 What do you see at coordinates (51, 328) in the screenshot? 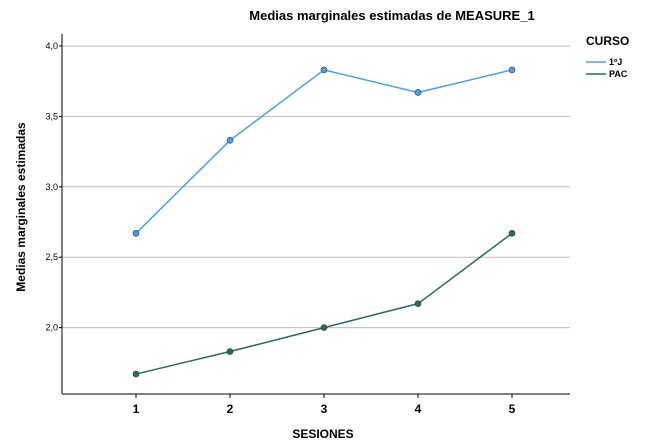
I see `y-tick-label: 2,0` at bounding box center [51, 328].